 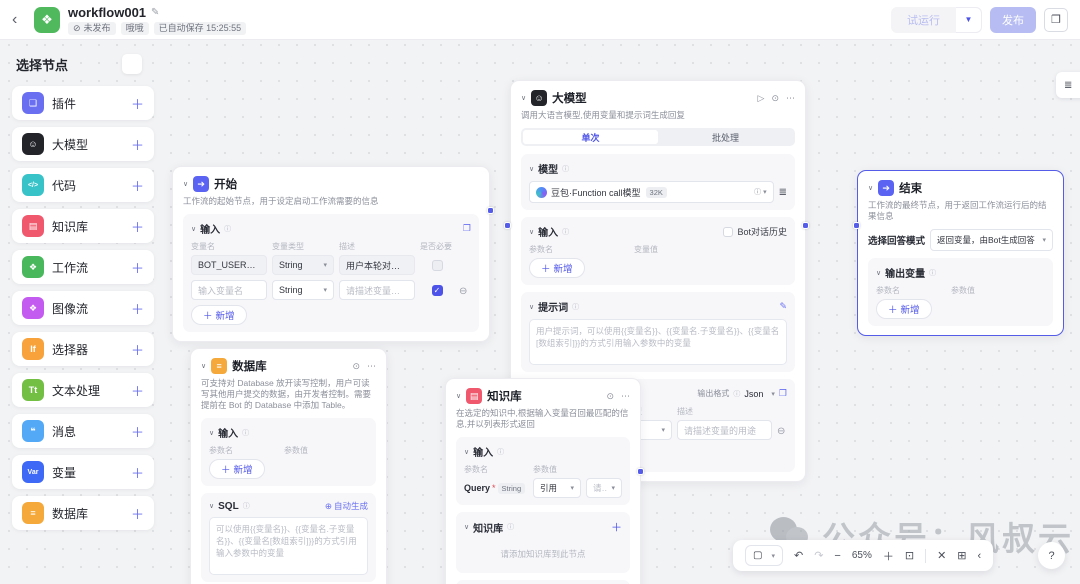 I want to click on fit-view-icon: ⊡, so click(x=909, y=556).